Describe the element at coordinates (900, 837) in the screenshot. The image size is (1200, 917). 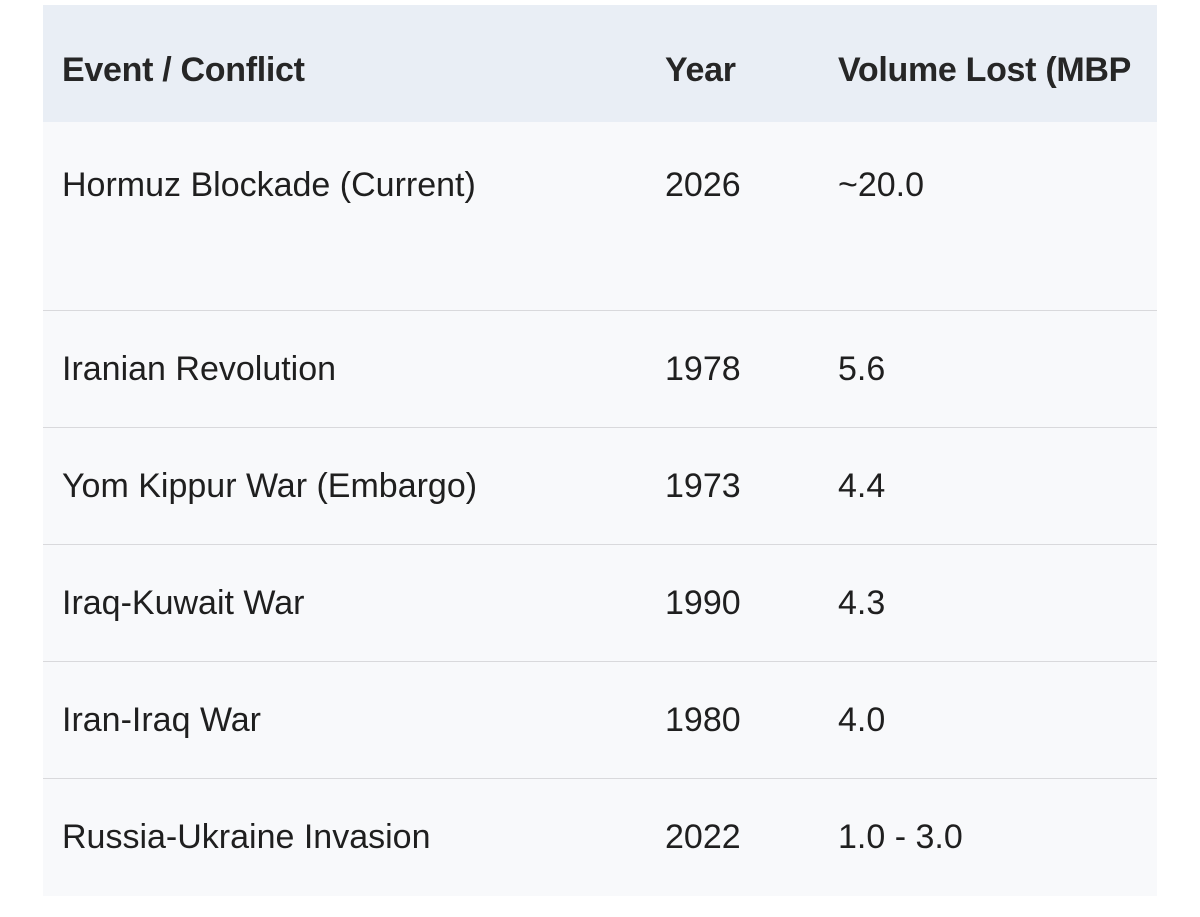
I see `table-cell: 1.0 - 3.0` at that location.